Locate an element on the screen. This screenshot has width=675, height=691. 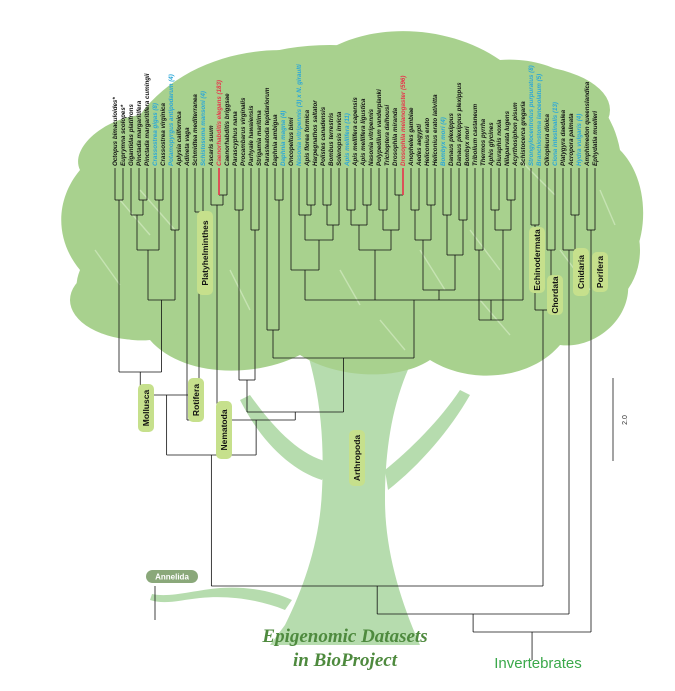
clade-arthropoda: Arthropoda is located at coordinates (357, 458).